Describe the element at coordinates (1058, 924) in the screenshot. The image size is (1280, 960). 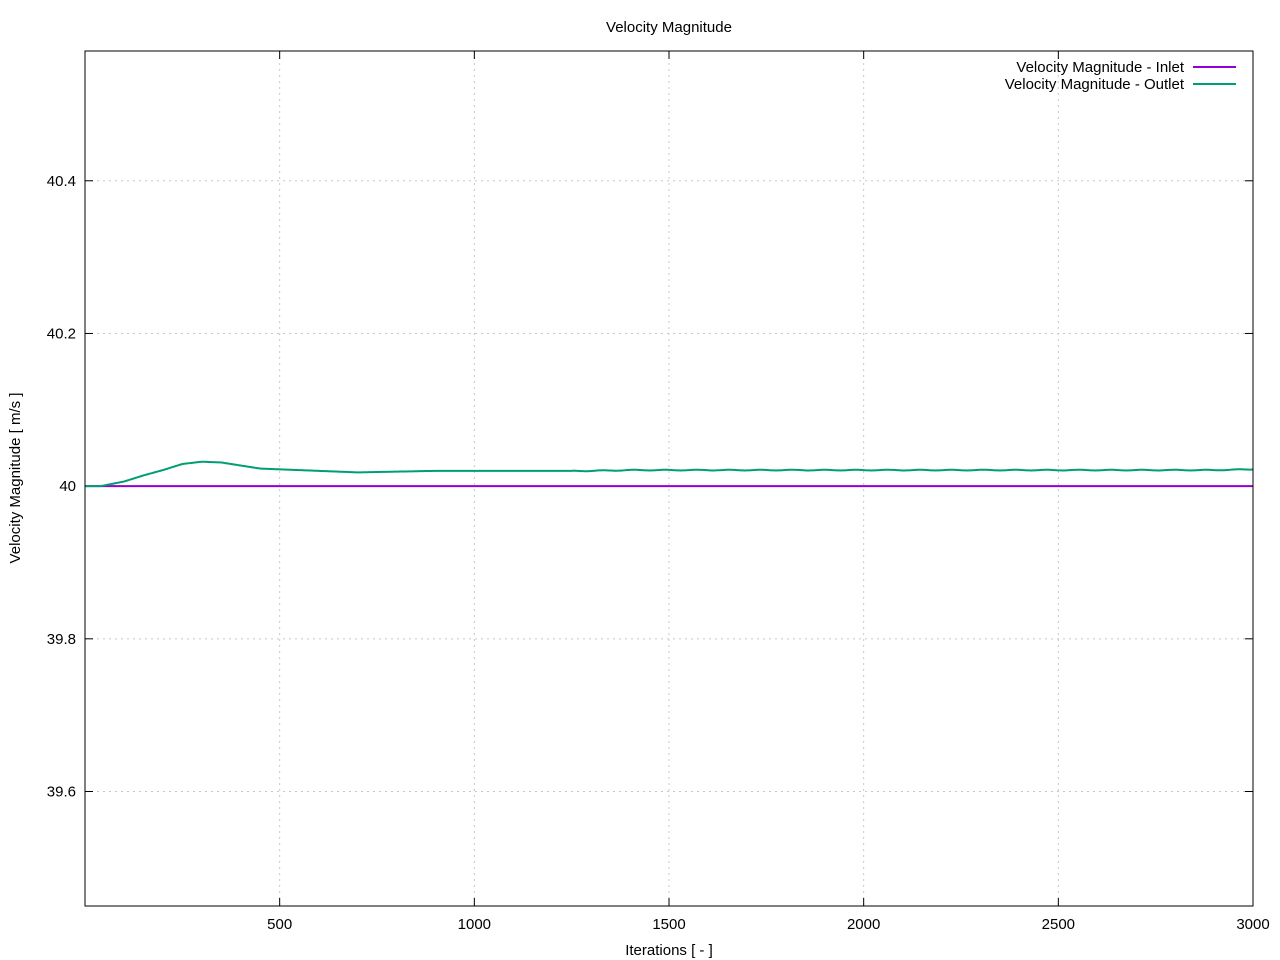
I see `x-tick-label: 2500` at that location.